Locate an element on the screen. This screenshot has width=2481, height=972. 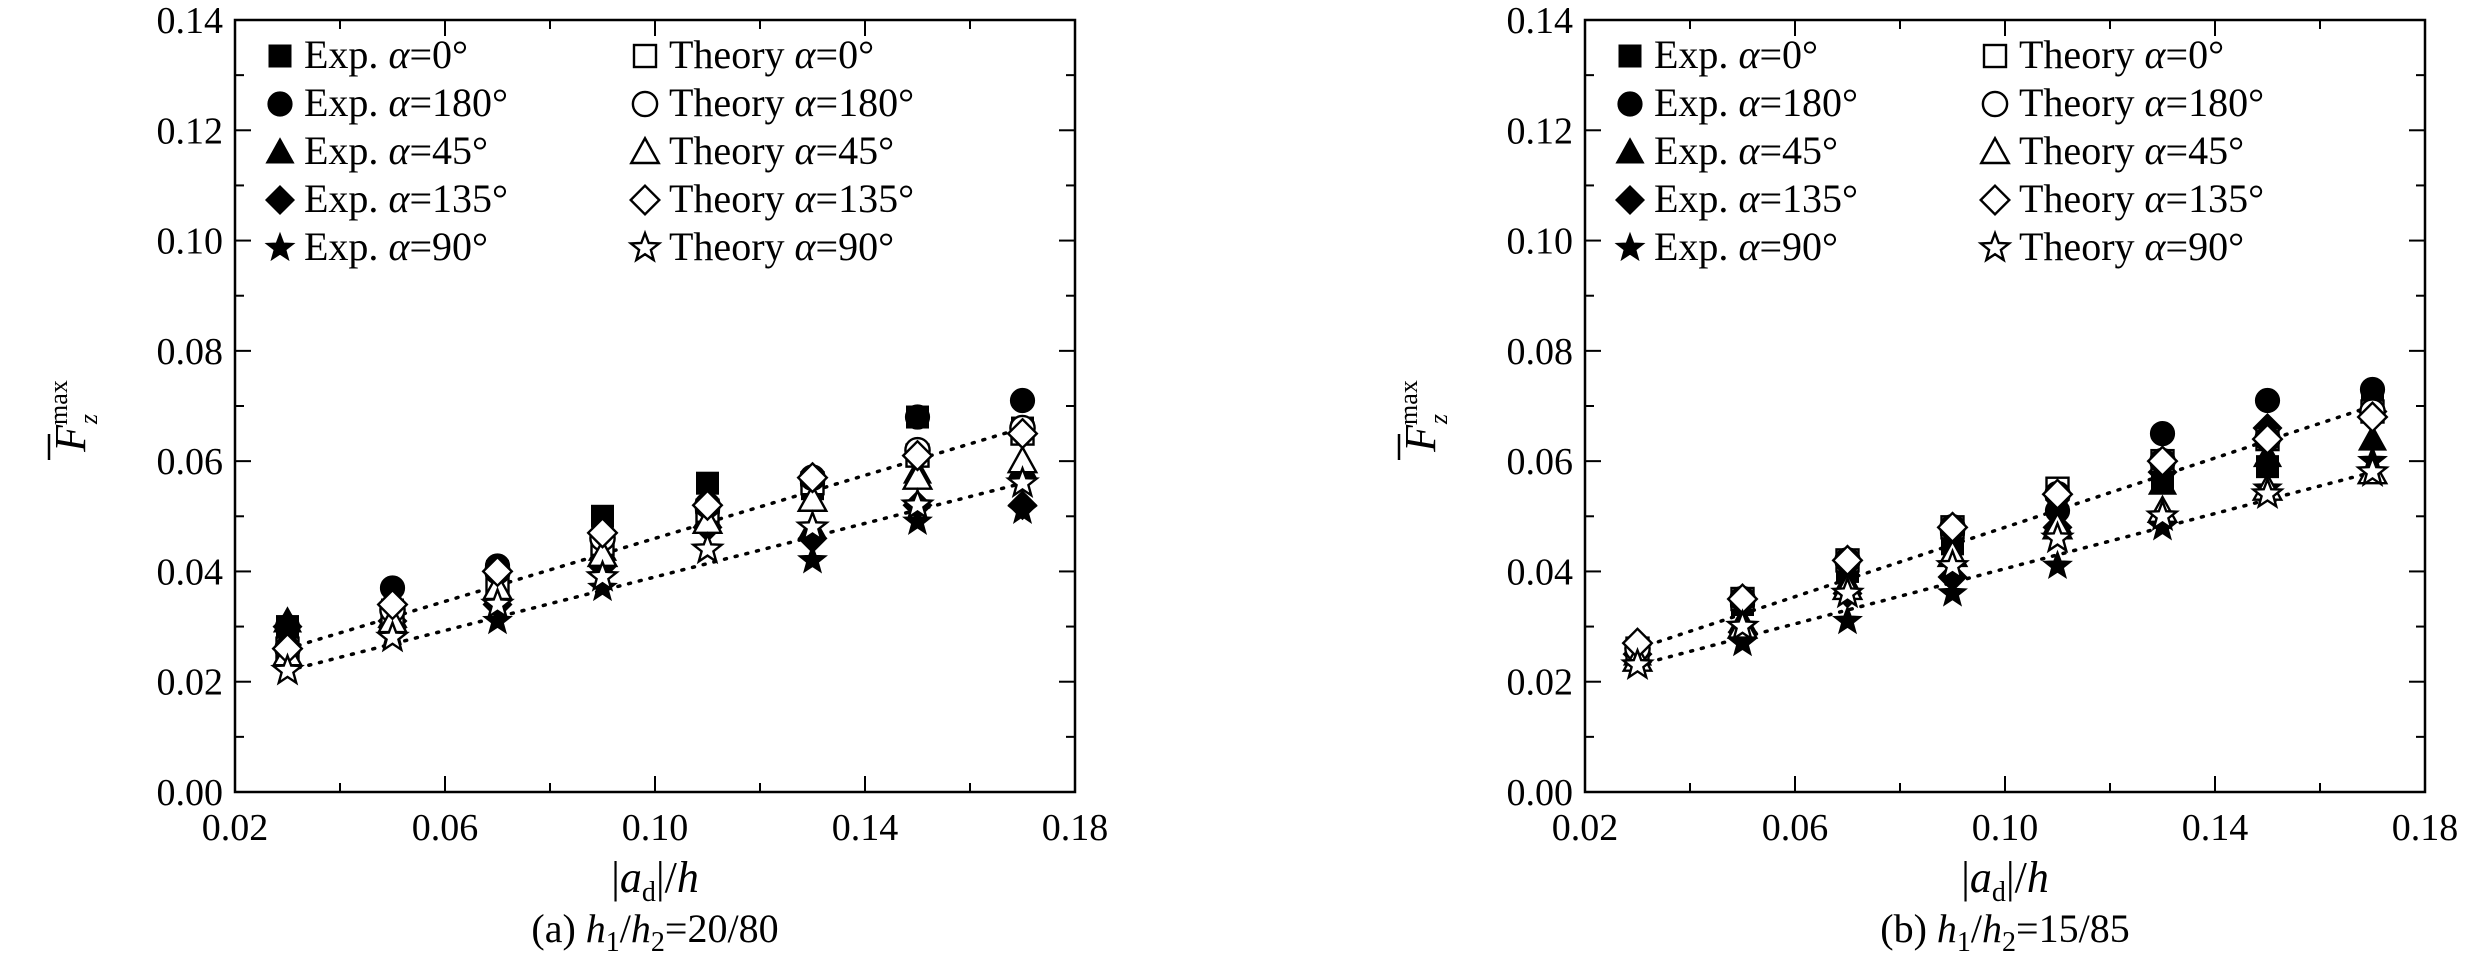
y-axis-title-text: Fmaxz is located at coordinates (1423, 416).